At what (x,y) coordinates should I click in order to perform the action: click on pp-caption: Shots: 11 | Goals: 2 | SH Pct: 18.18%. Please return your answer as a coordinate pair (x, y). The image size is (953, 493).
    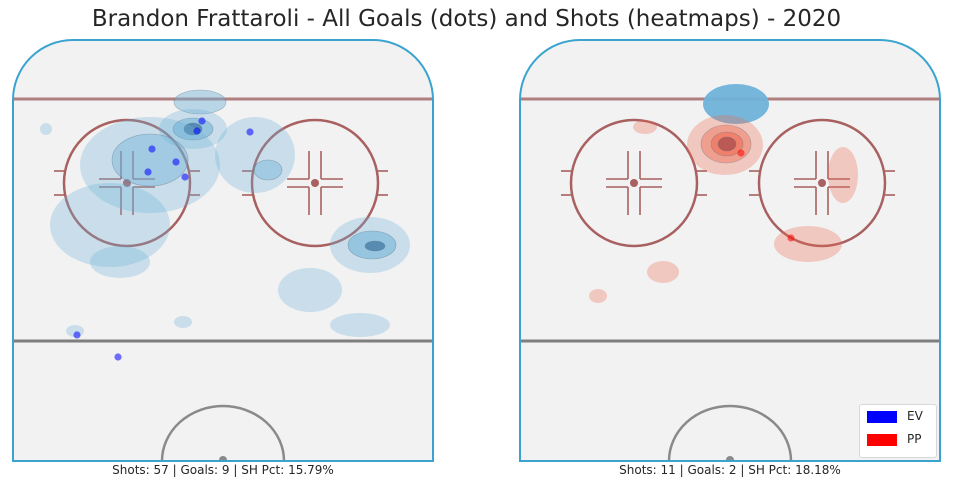
    Looking at the image, I should click on (730, 470).